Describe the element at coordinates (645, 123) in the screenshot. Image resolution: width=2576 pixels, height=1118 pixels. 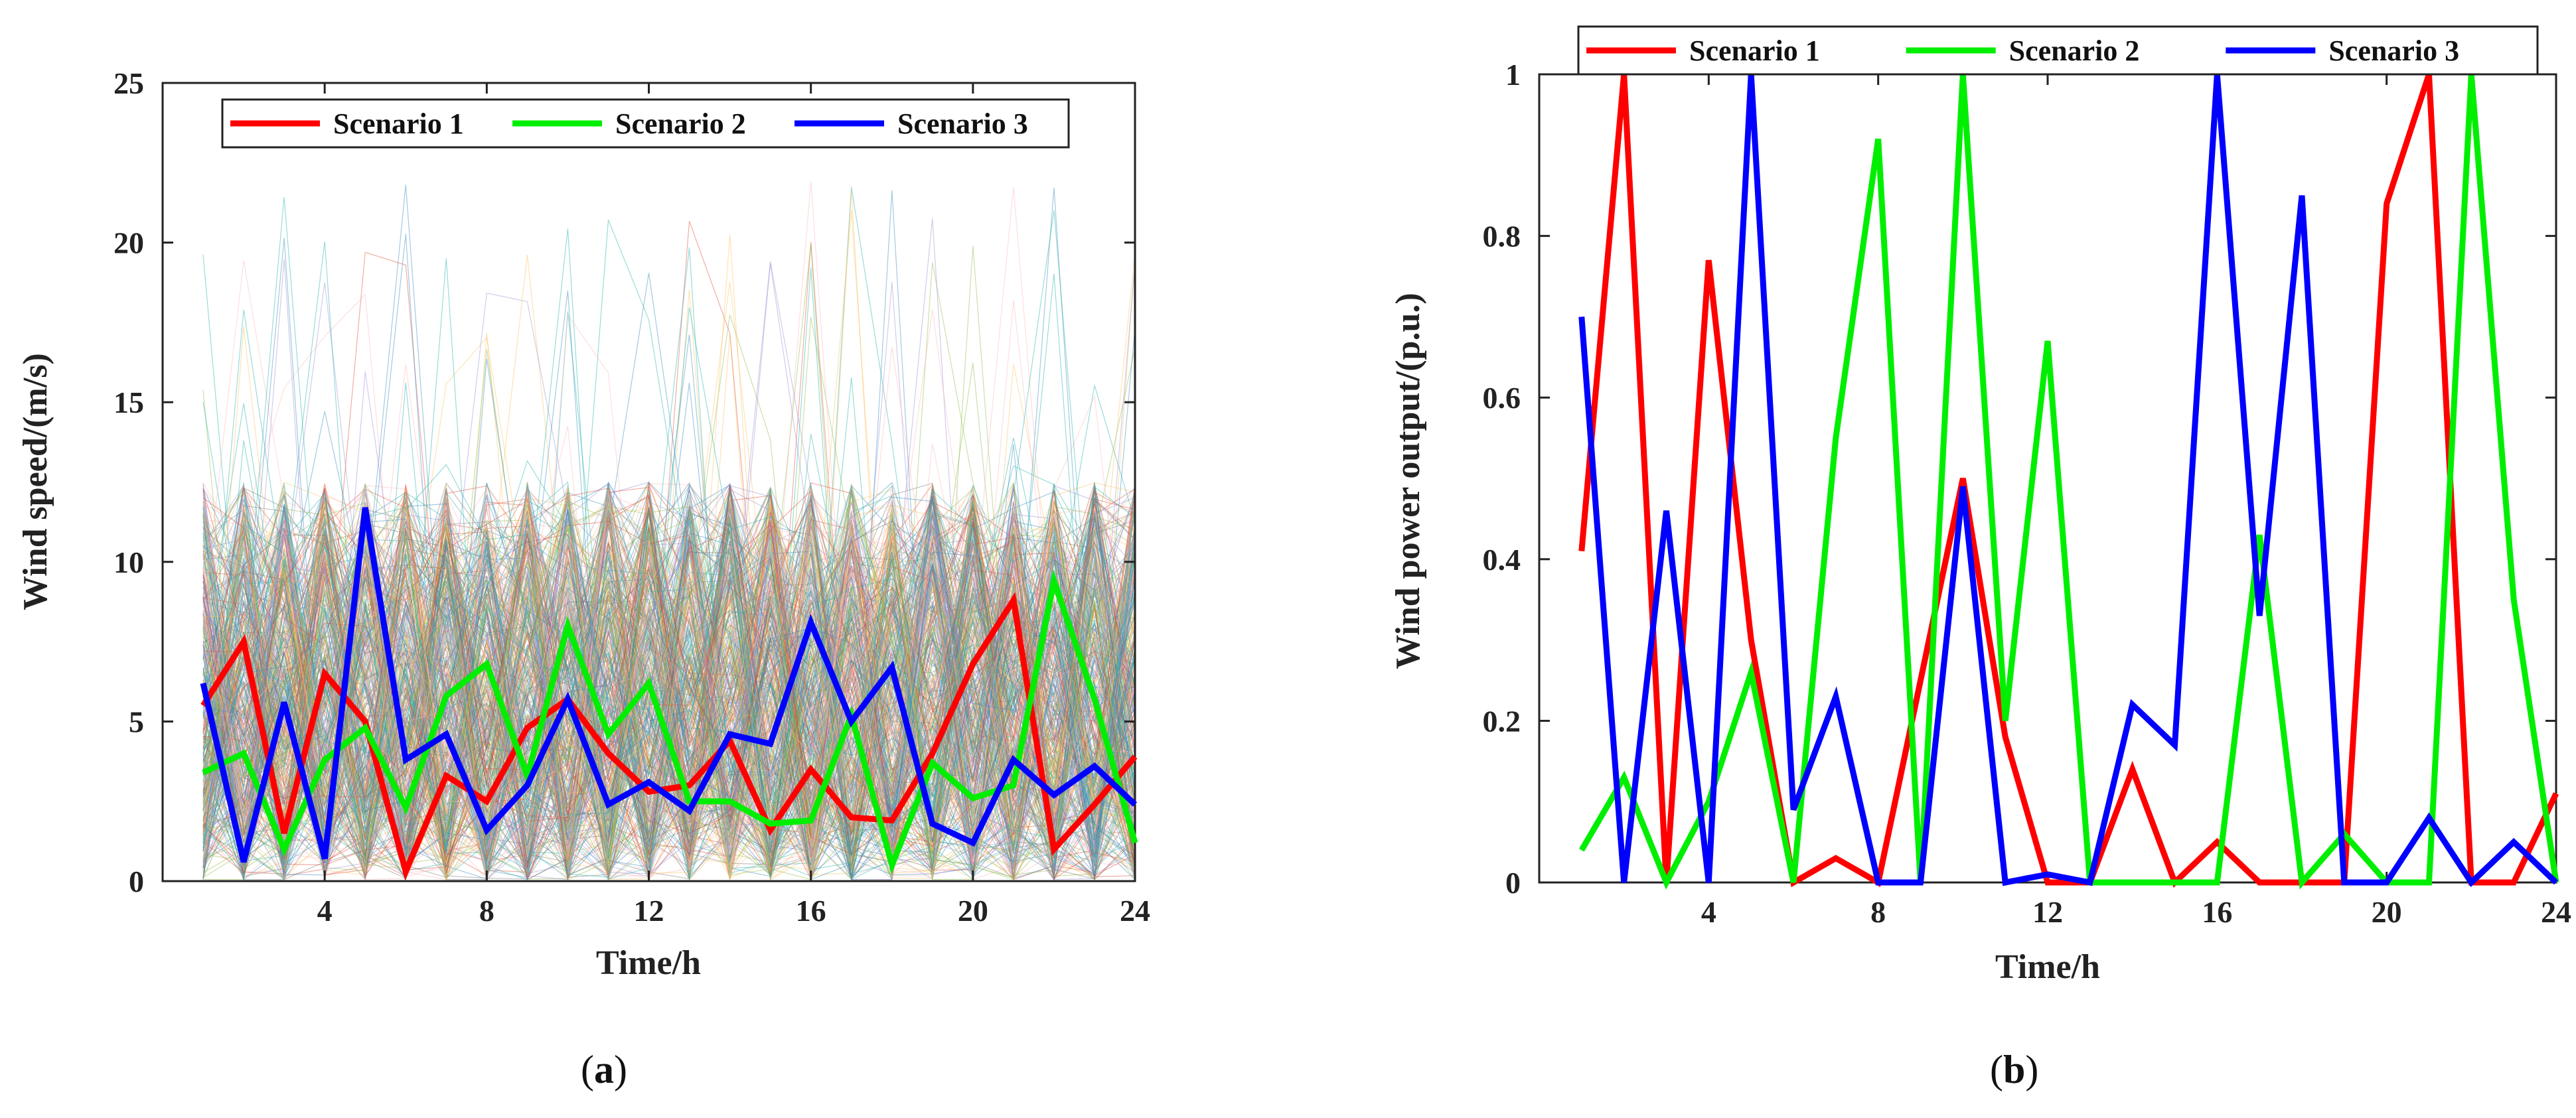
I see `legend: Scenario 1 Scenario 2 Scenario 3` at that location.